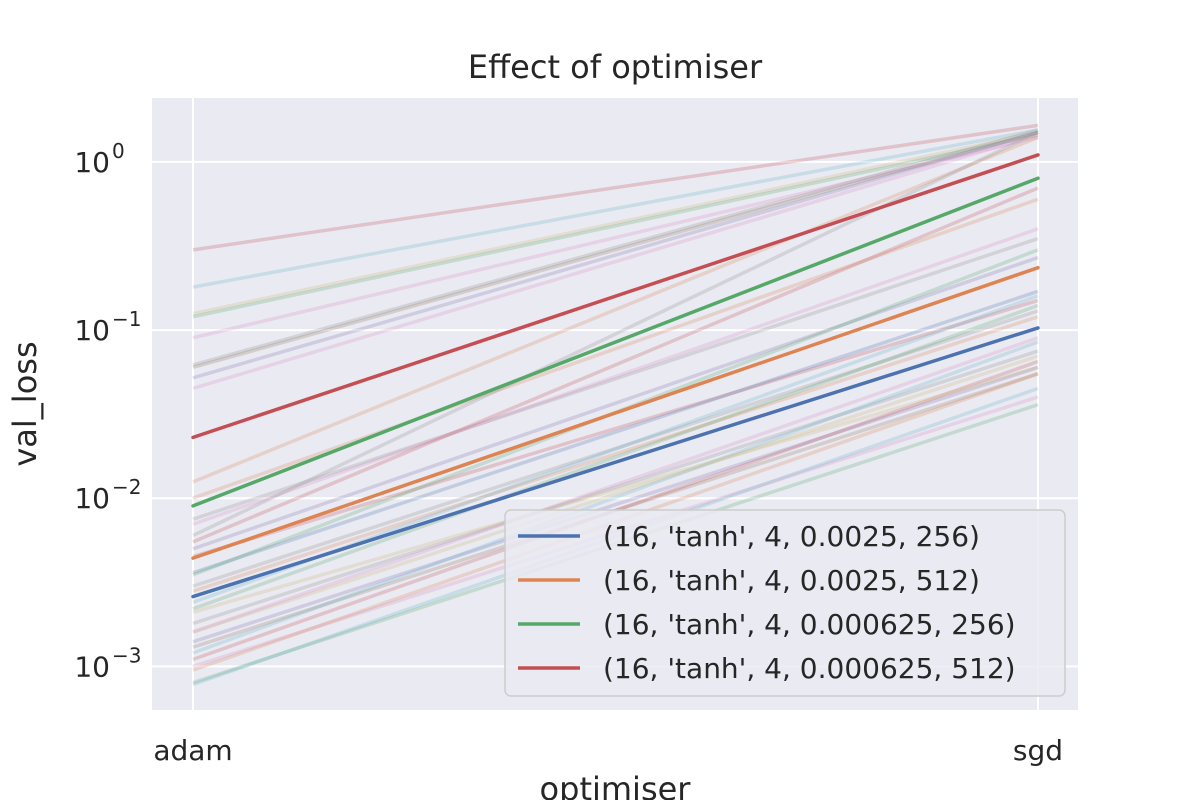 This screenshot has height=800, width=1200. Describe the element at coordinates (616, 785) in the screenshot. I see `x-axis-title: optimiser` at that location.